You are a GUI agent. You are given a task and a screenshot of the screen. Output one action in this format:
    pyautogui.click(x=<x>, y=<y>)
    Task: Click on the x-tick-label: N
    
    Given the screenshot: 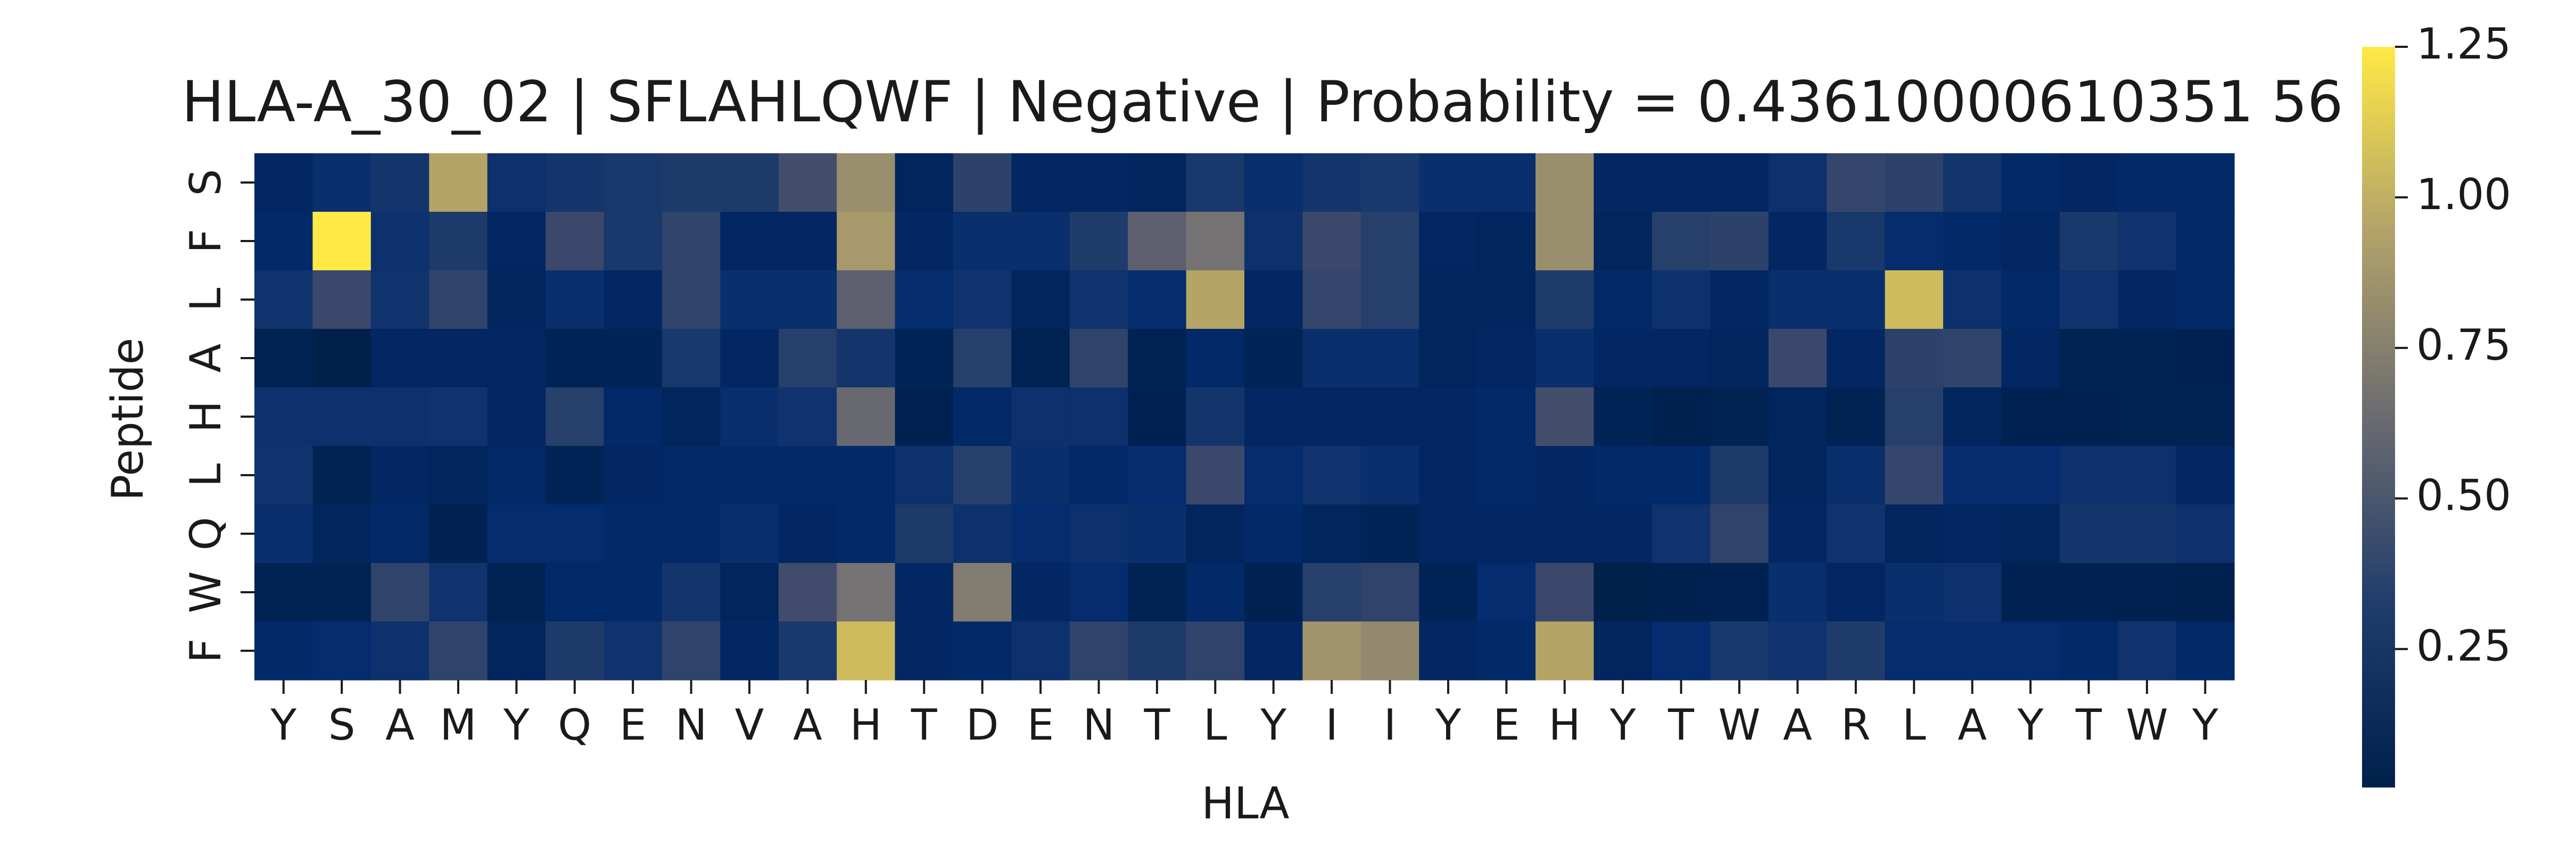 What is the action you would take?
    pyautogui.click(x=691, y=725)
    